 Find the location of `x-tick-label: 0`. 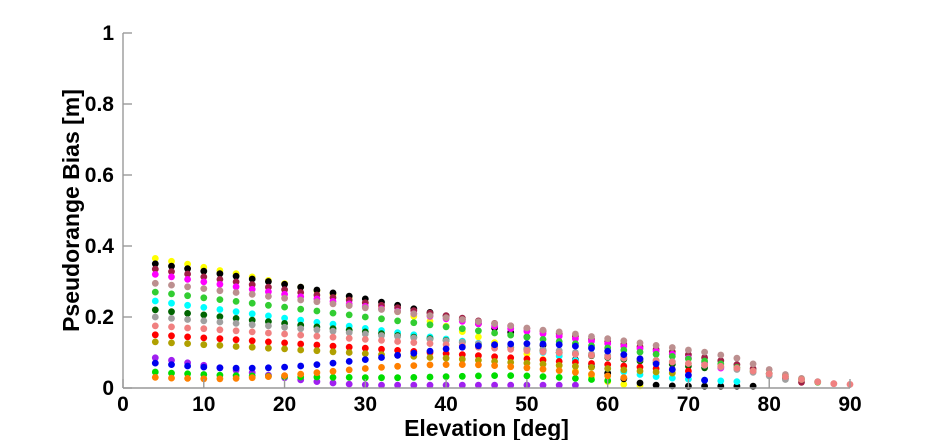

x-tick-label: 0 is located at coordinates (123, 404).